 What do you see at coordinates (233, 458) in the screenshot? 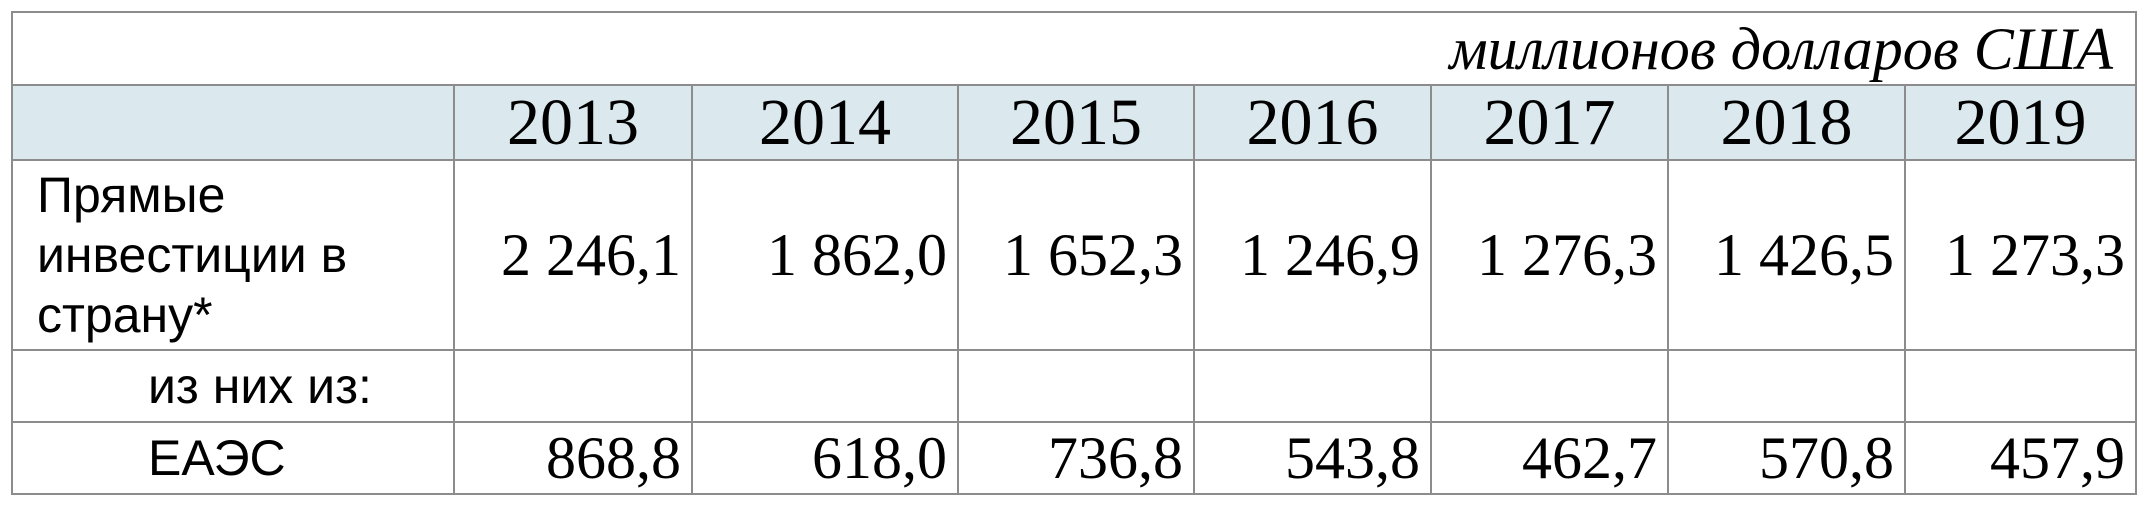
I see `row-label: ЕАЭС` at bounding box center [233, 458].